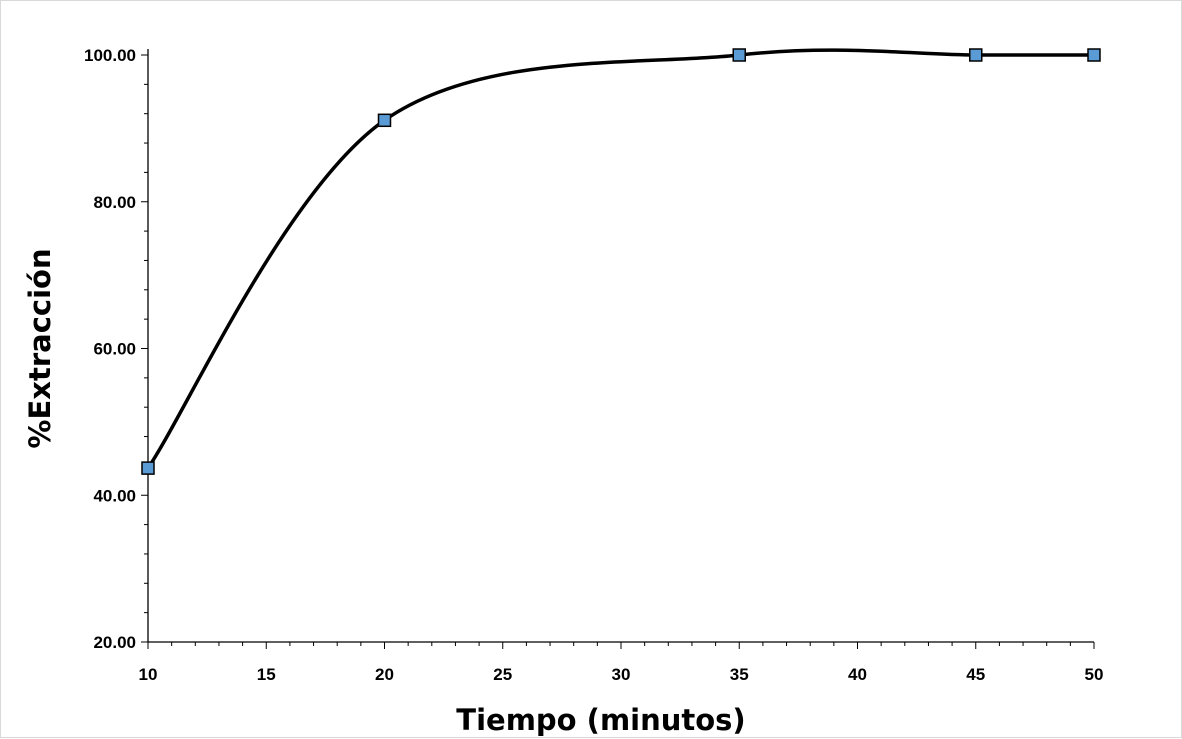 The height and width of the screenshot is (739, 1182). Describe the element at coordinates (857, 674) in the screenshot. I see `x-tick-label: 40` at that location.